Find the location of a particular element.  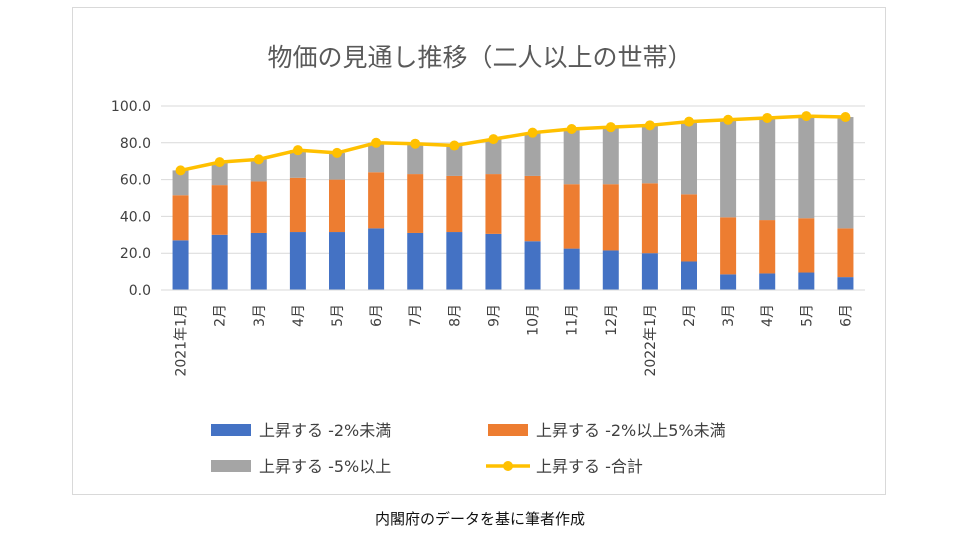

x-tick-label: 2021年1月 is located at coordinates (182, 340).